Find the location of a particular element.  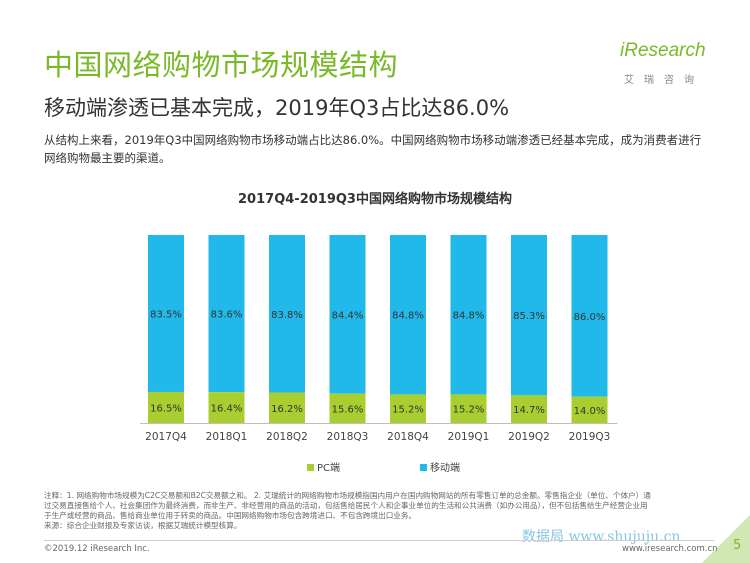

data-label-mobile: 83.6% is located at coordinates (227, 315).